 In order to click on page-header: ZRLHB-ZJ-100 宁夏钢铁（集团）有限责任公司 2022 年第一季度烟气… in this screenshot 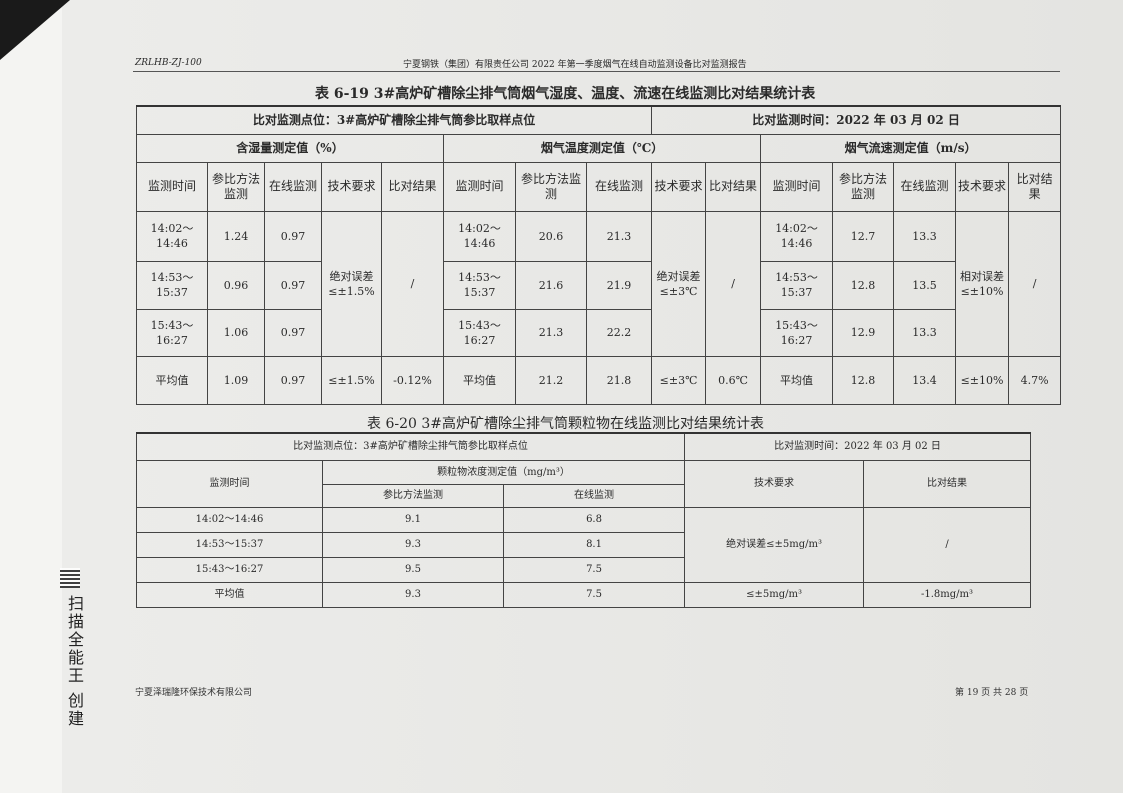, I will do `click(596, 63)`.